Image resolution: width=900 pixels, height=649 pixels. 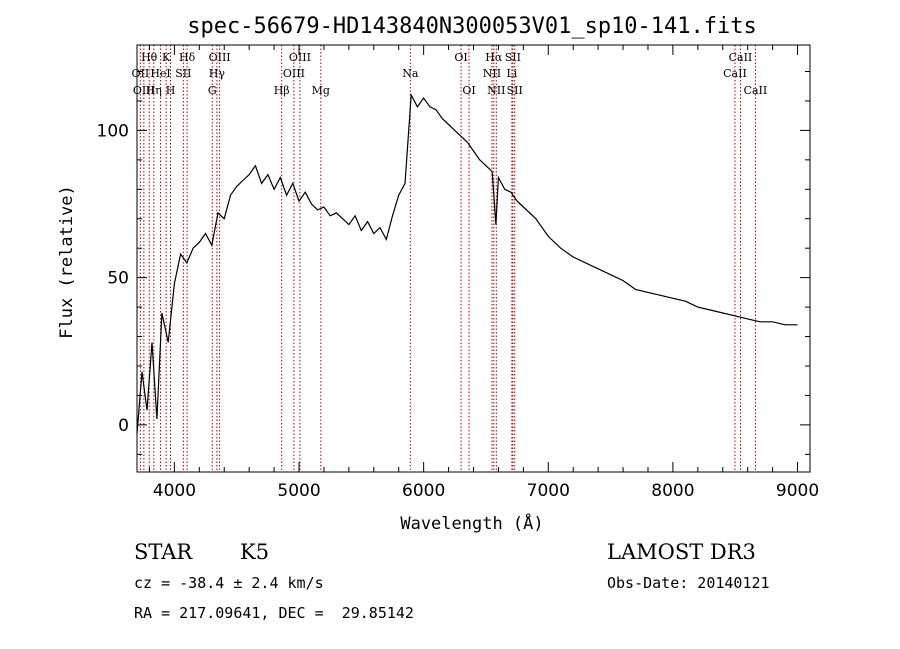 What do you see at coordinates (688, 583) in the screenshot?
I see `observation-date: Obs-Date: 20140121` at bounding box center [688, 583].